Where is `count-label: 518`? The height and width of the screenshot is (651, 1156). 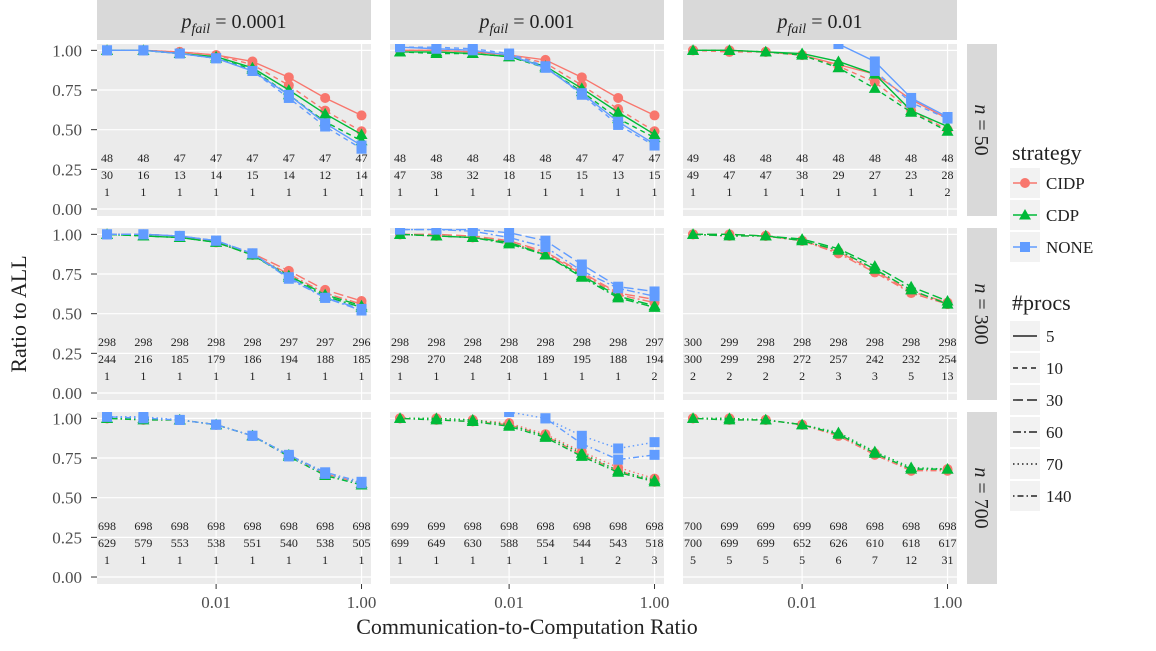 count-label: 518 is located at coordinates (655, 543).